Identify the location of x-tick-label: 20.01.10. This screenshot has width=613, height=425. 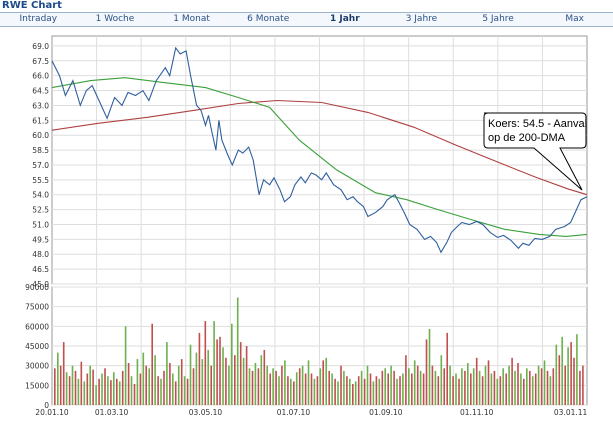
(52, 412).